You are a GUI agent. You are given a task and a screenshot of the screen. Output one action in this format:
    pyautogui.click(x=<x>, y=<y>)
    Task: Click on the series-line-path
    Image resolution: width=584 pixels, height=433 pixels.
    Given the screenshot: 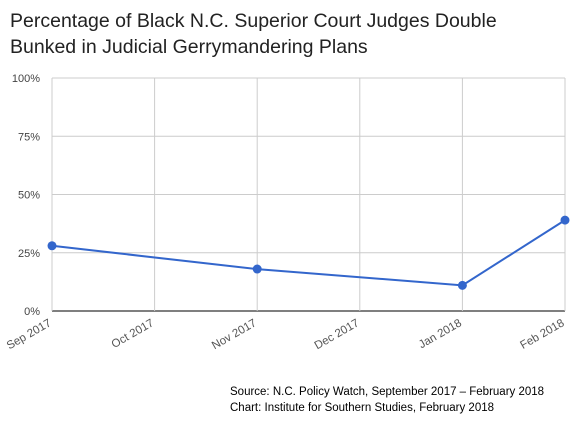 What is the action you would take?
    pyautogui.click(x=308, y=253)
    